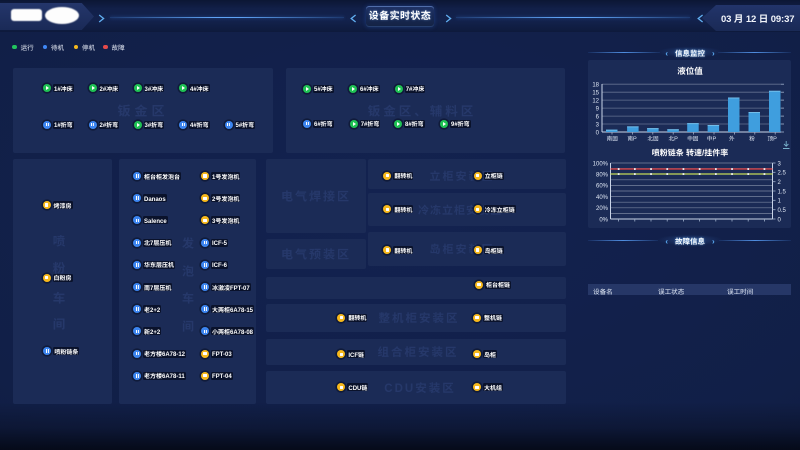 Image resolution: width=800 pixels, height=450 pixels. What do you see at coordinates (653, 139) in the screenshot?
I see `svg-text: 北固` at bounding box center [653, 139].